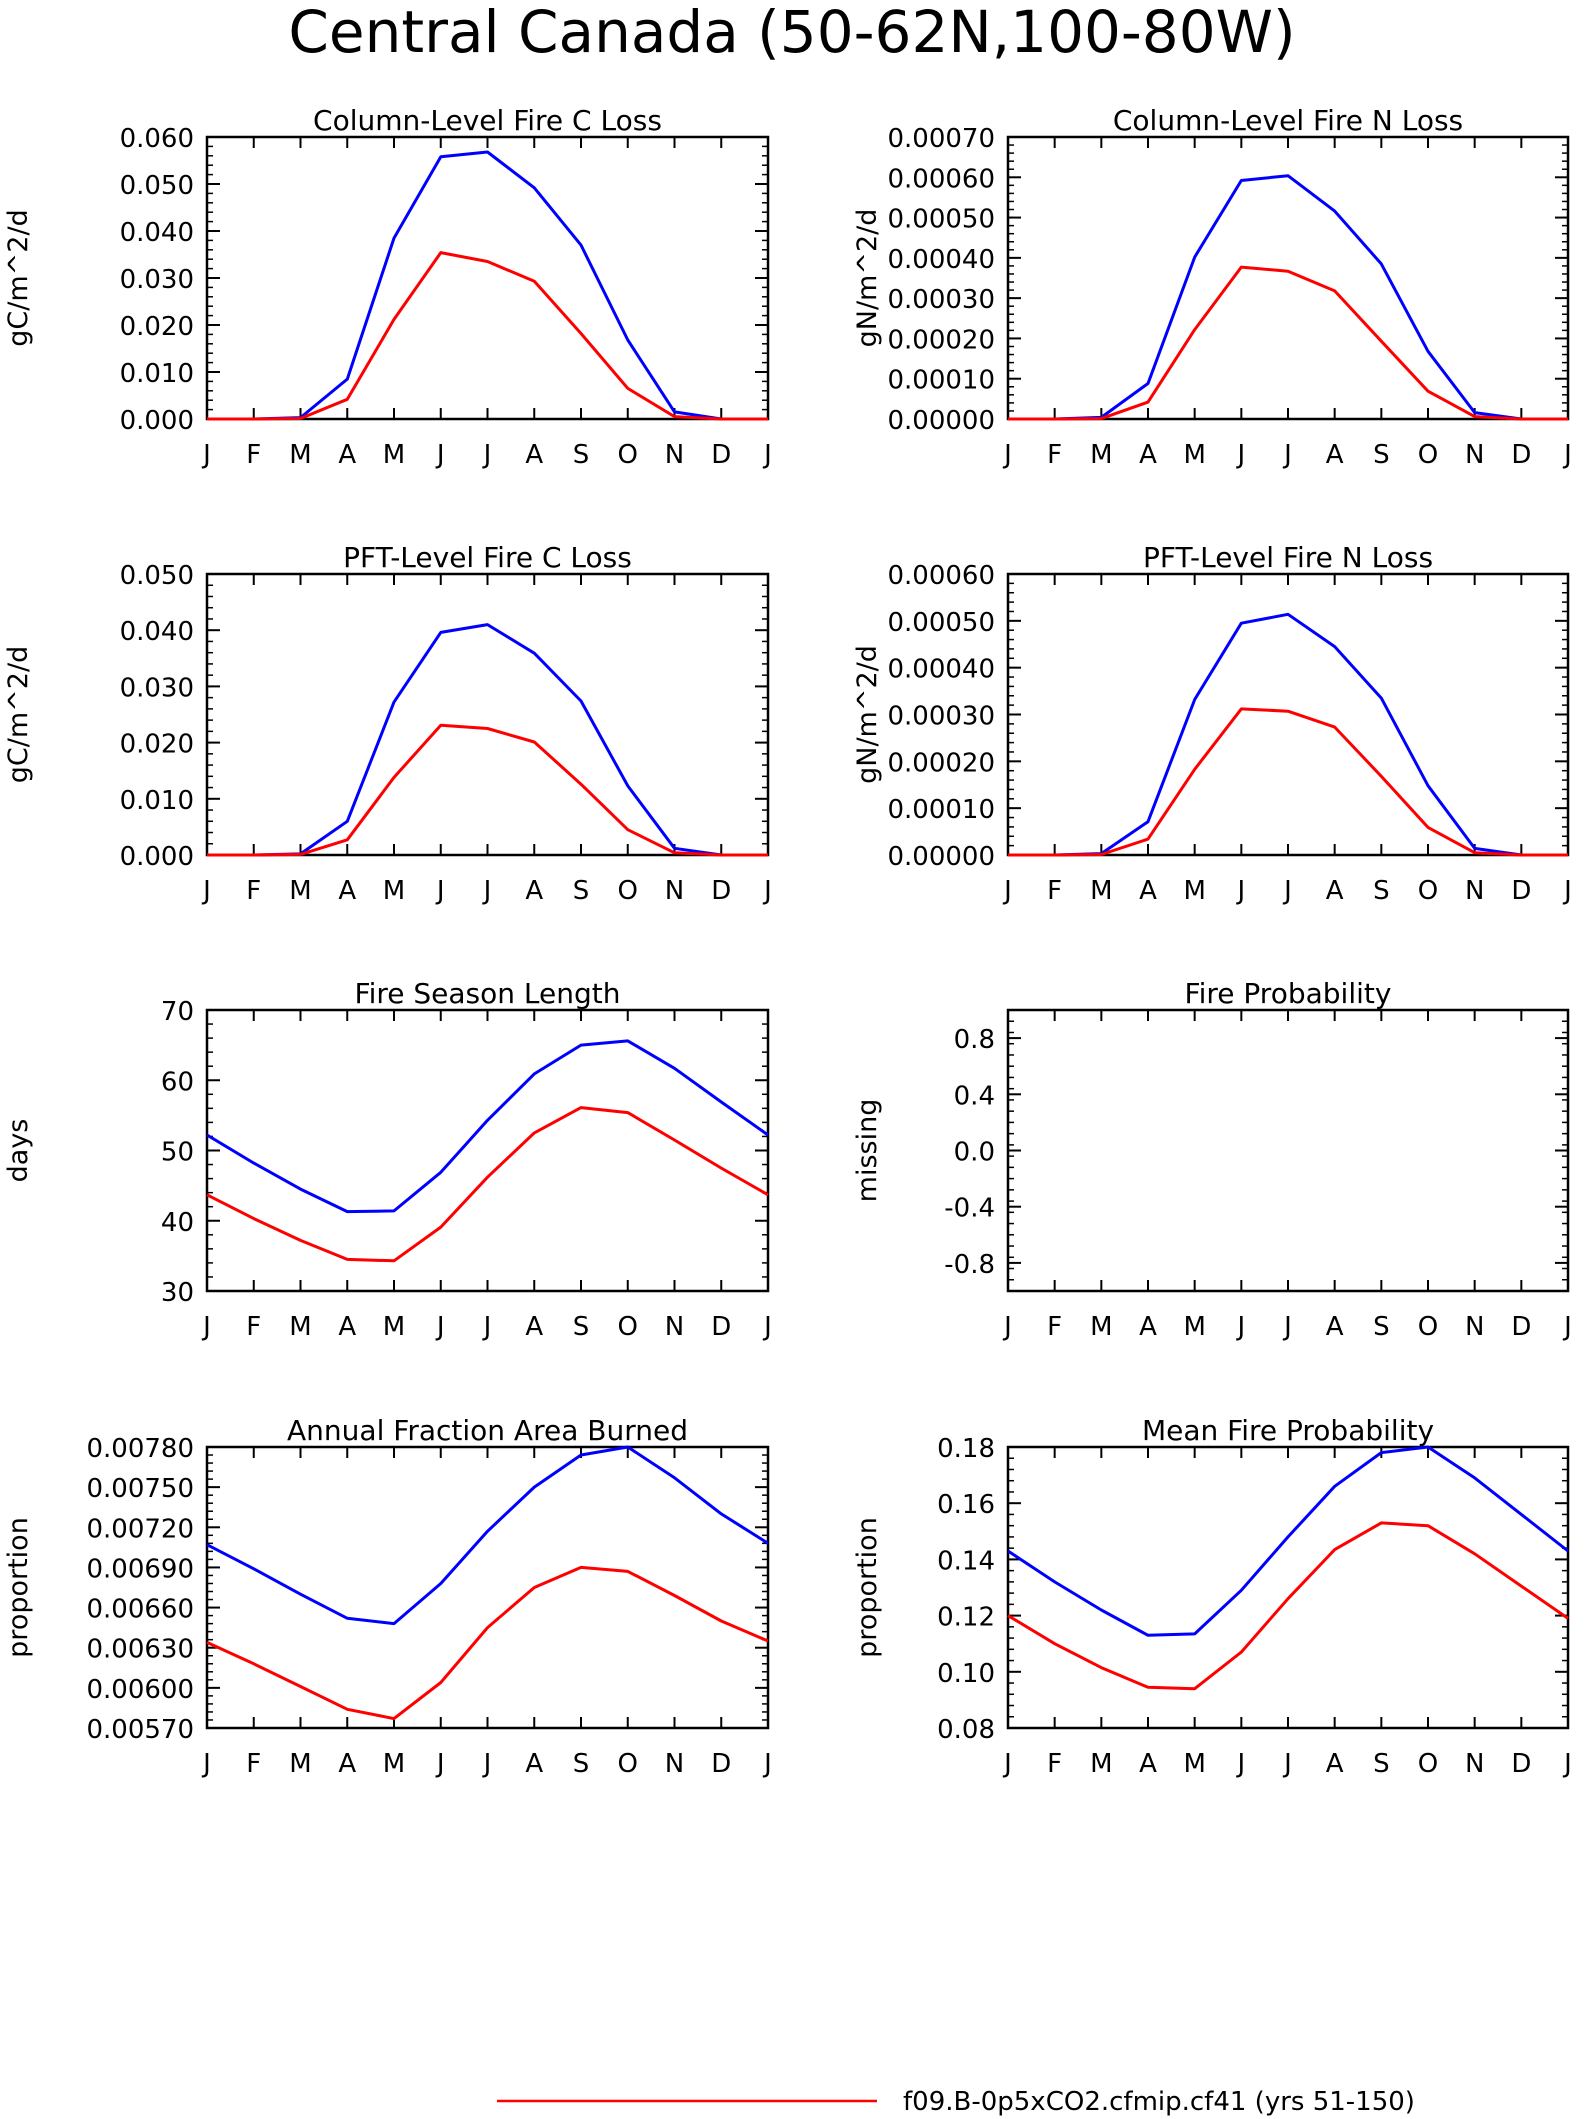  I want to click on y-tick-label: 0.10, so click(966, 1674).